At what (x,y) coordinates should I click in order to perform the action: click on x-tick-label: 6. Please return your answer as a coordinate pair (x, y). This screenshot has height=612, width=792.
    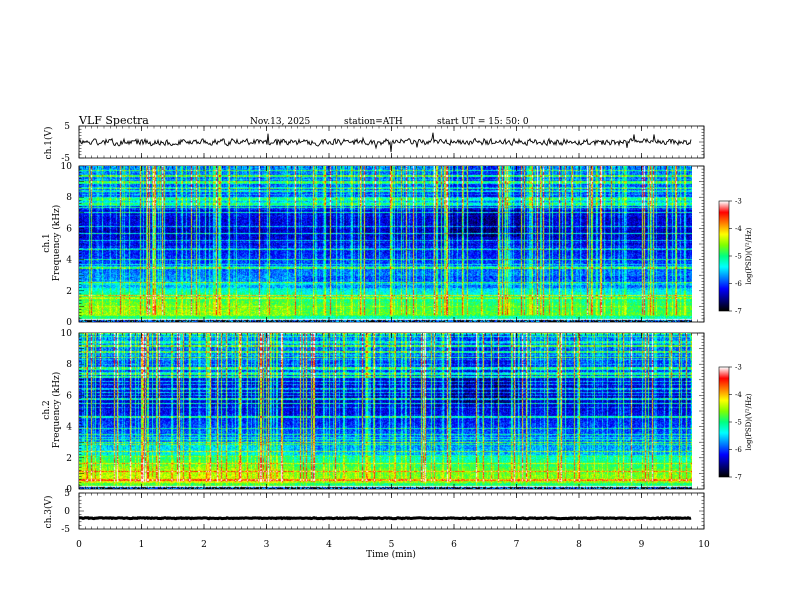
    Looking at the image, I should click on (454, 545).